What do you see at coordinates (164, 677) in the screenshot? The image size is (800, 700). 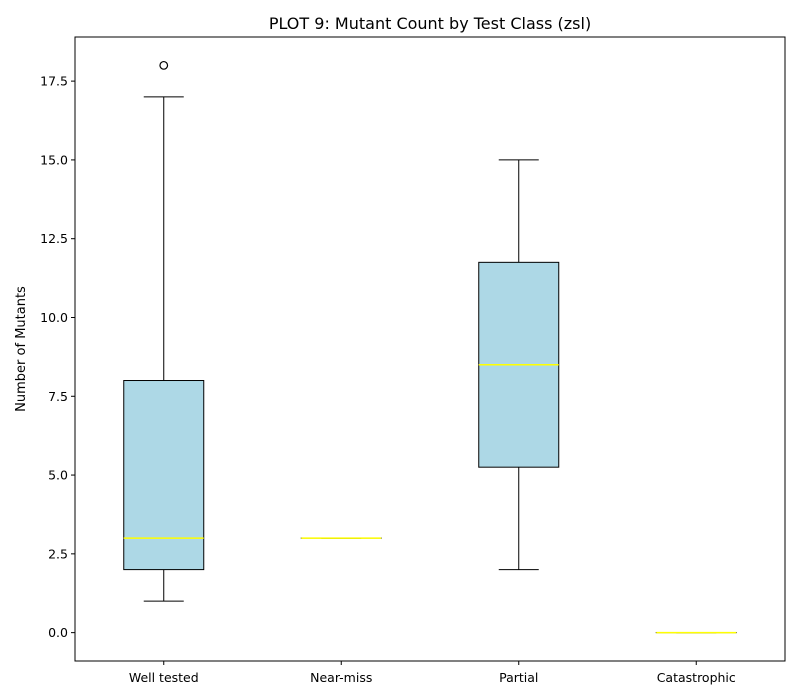 I see `x-tick-label: Well tested` at bounding box center [164, 677].